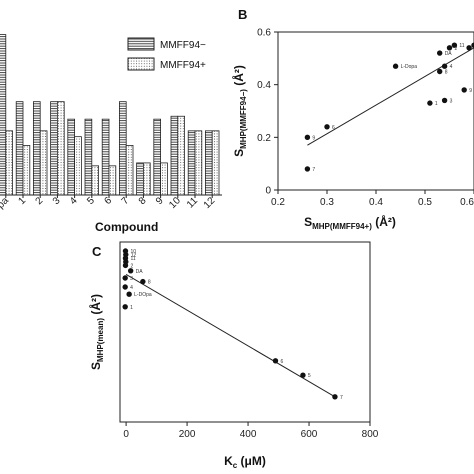  I want to click on panel-a-x-tick-label: 1, so click(22, 201).